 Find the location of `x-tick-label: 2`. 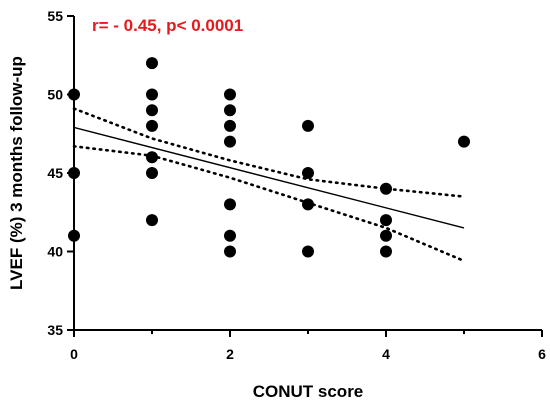

x-tick-label: 2 is located at coordinates (230, 354).